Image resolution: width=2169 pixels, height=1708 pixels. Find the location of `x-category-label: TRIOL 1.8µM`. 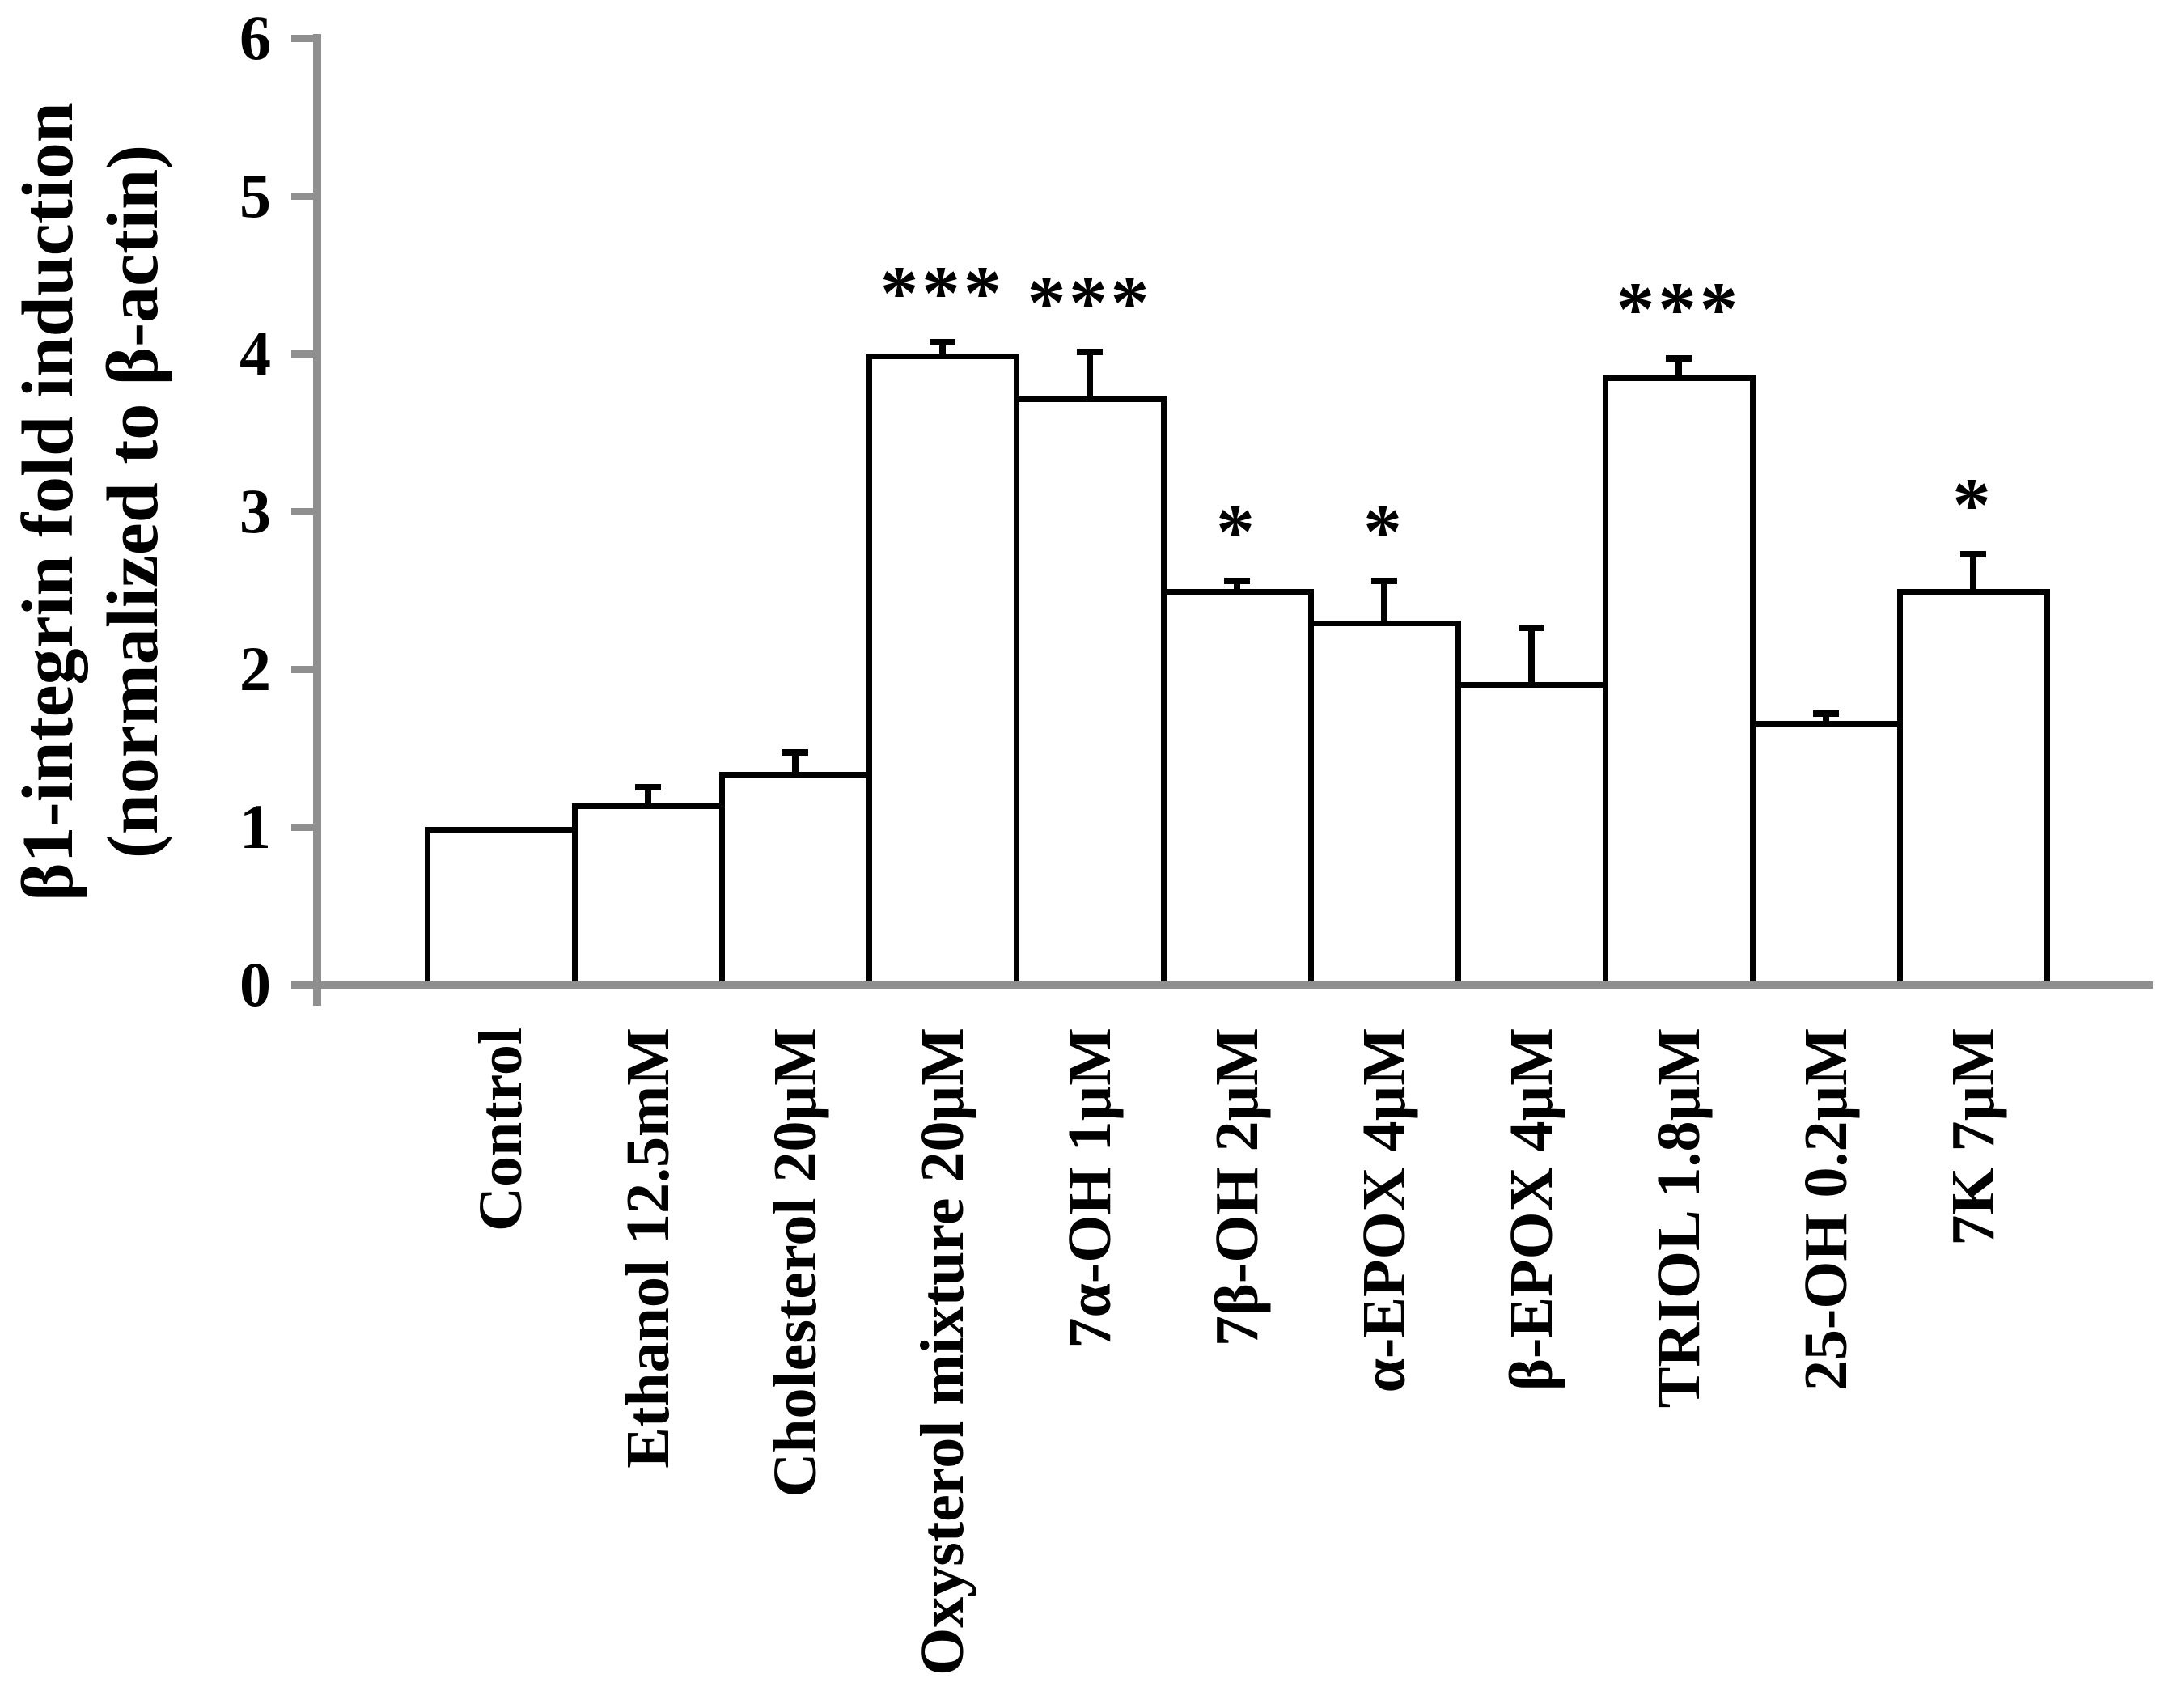

x-category-label: TRIOL 1.8µM is located at coordinates (1679, 1218).